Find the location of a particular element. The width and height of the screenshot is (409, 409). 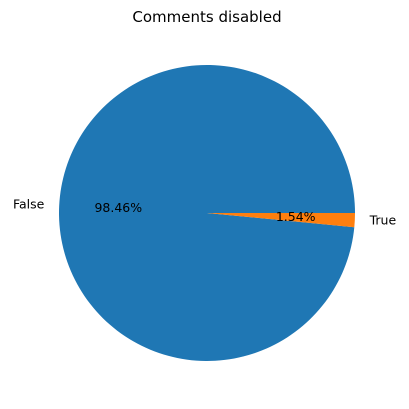

slice-label-false: False is located at coordinates (29, 204).